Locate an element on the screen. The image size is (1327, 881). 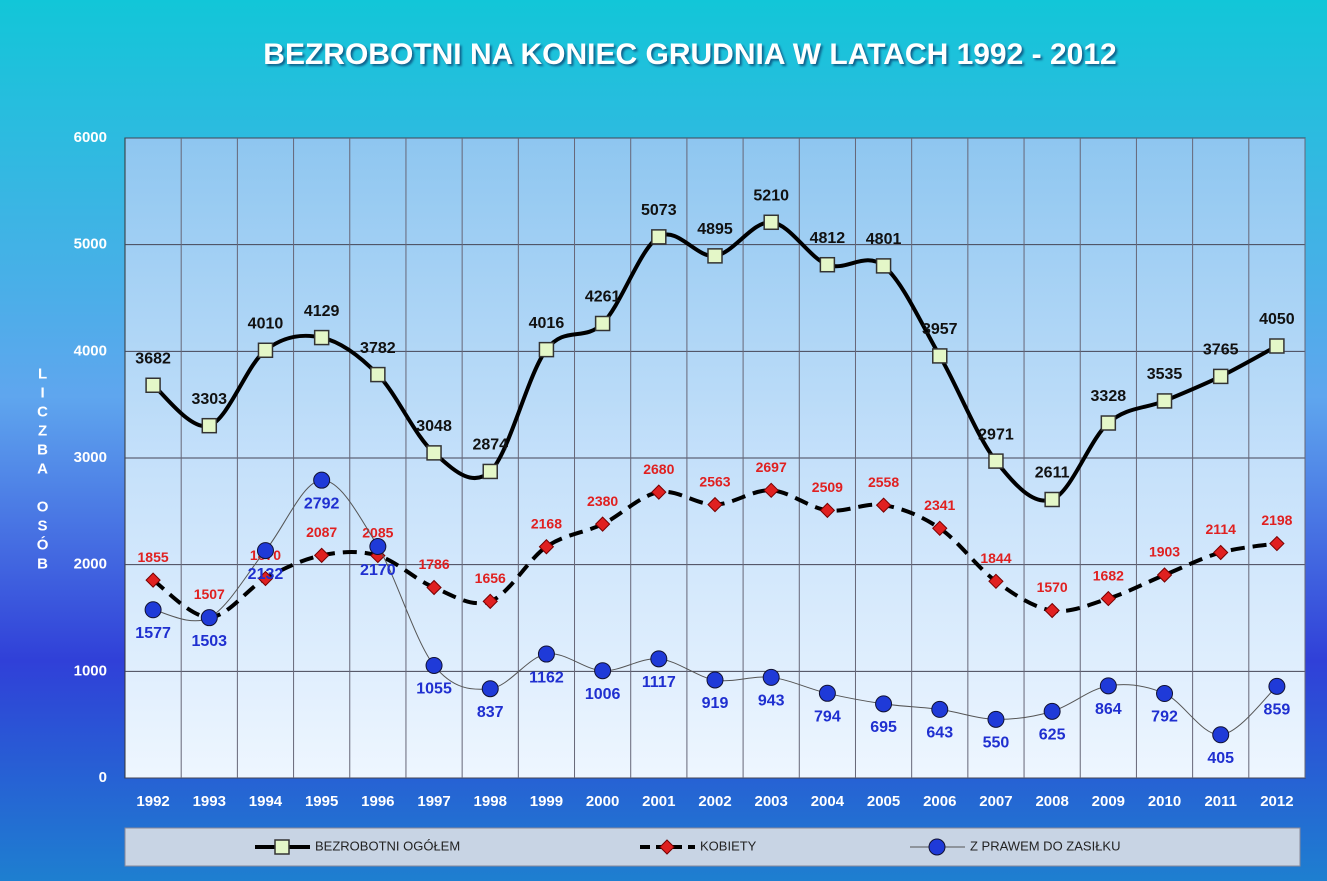
data-label: 2874 is located at coordinates (490, 445).